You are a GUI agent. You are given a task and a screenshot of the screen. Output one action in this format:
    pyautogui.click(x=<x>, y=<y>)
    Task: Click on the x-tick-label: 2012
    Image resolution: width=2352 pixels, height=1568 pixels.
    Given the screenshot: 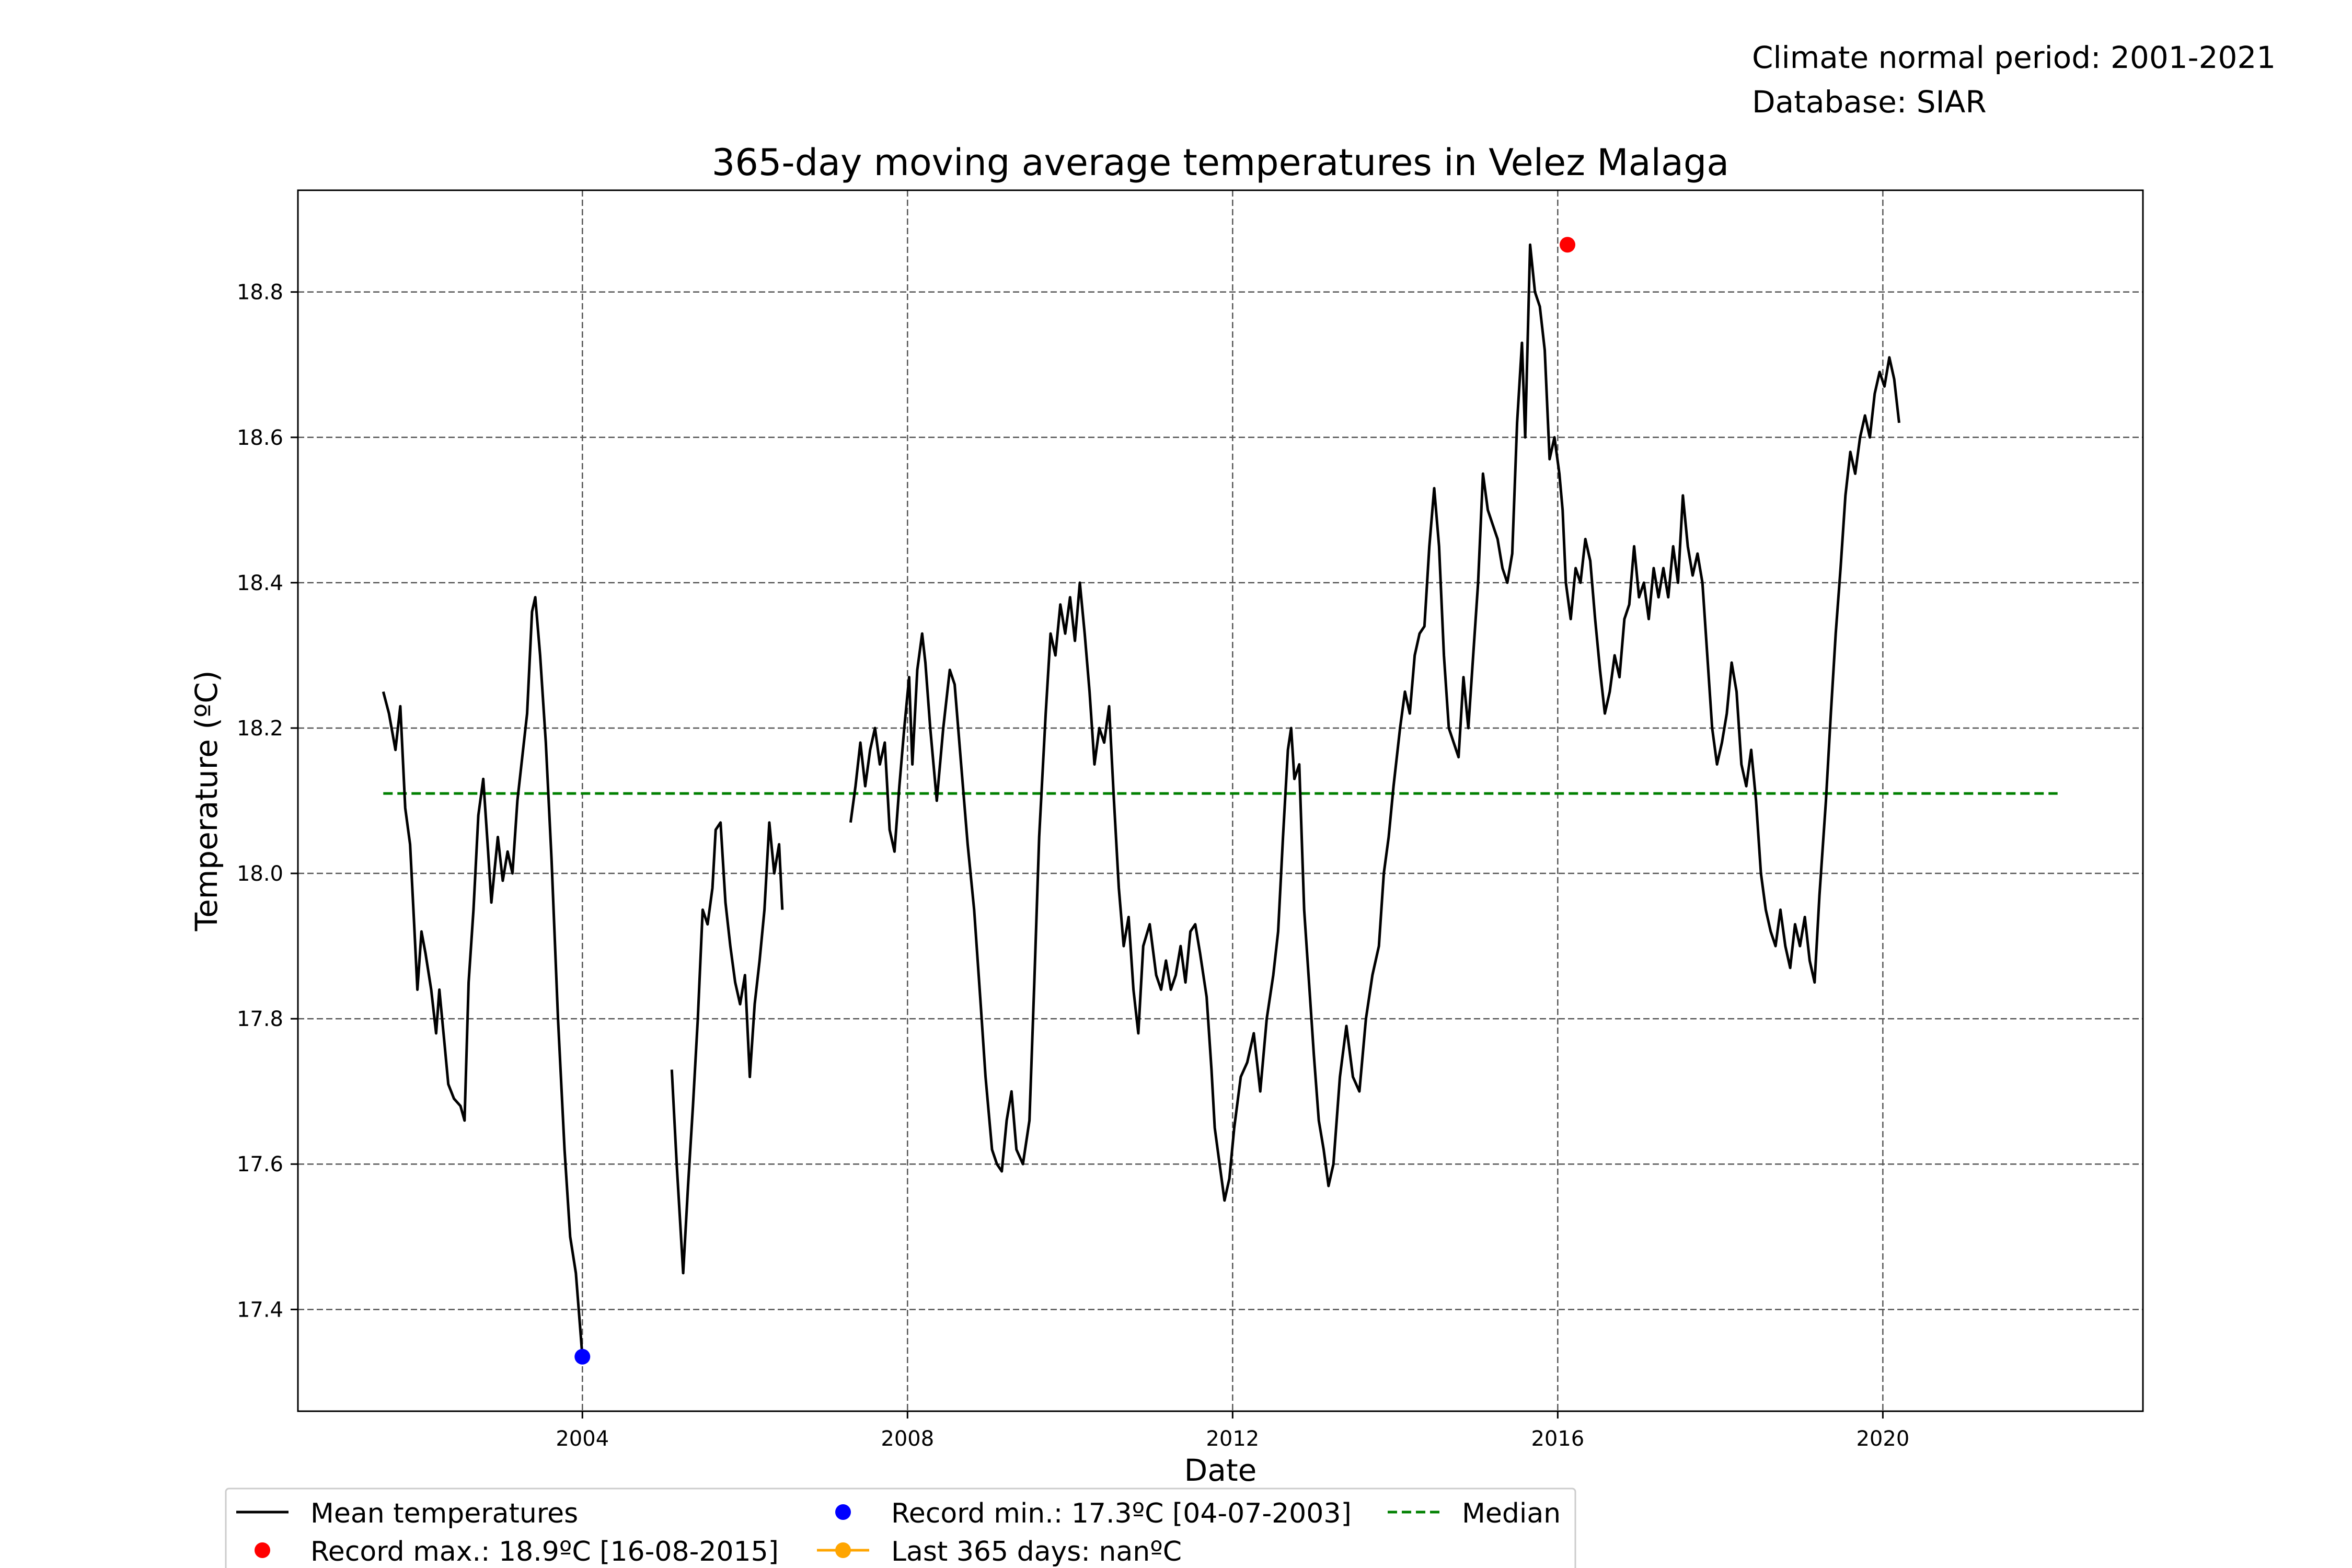 What is the action you would take?
    pyautogui.click(x=1232, y=1439)
    